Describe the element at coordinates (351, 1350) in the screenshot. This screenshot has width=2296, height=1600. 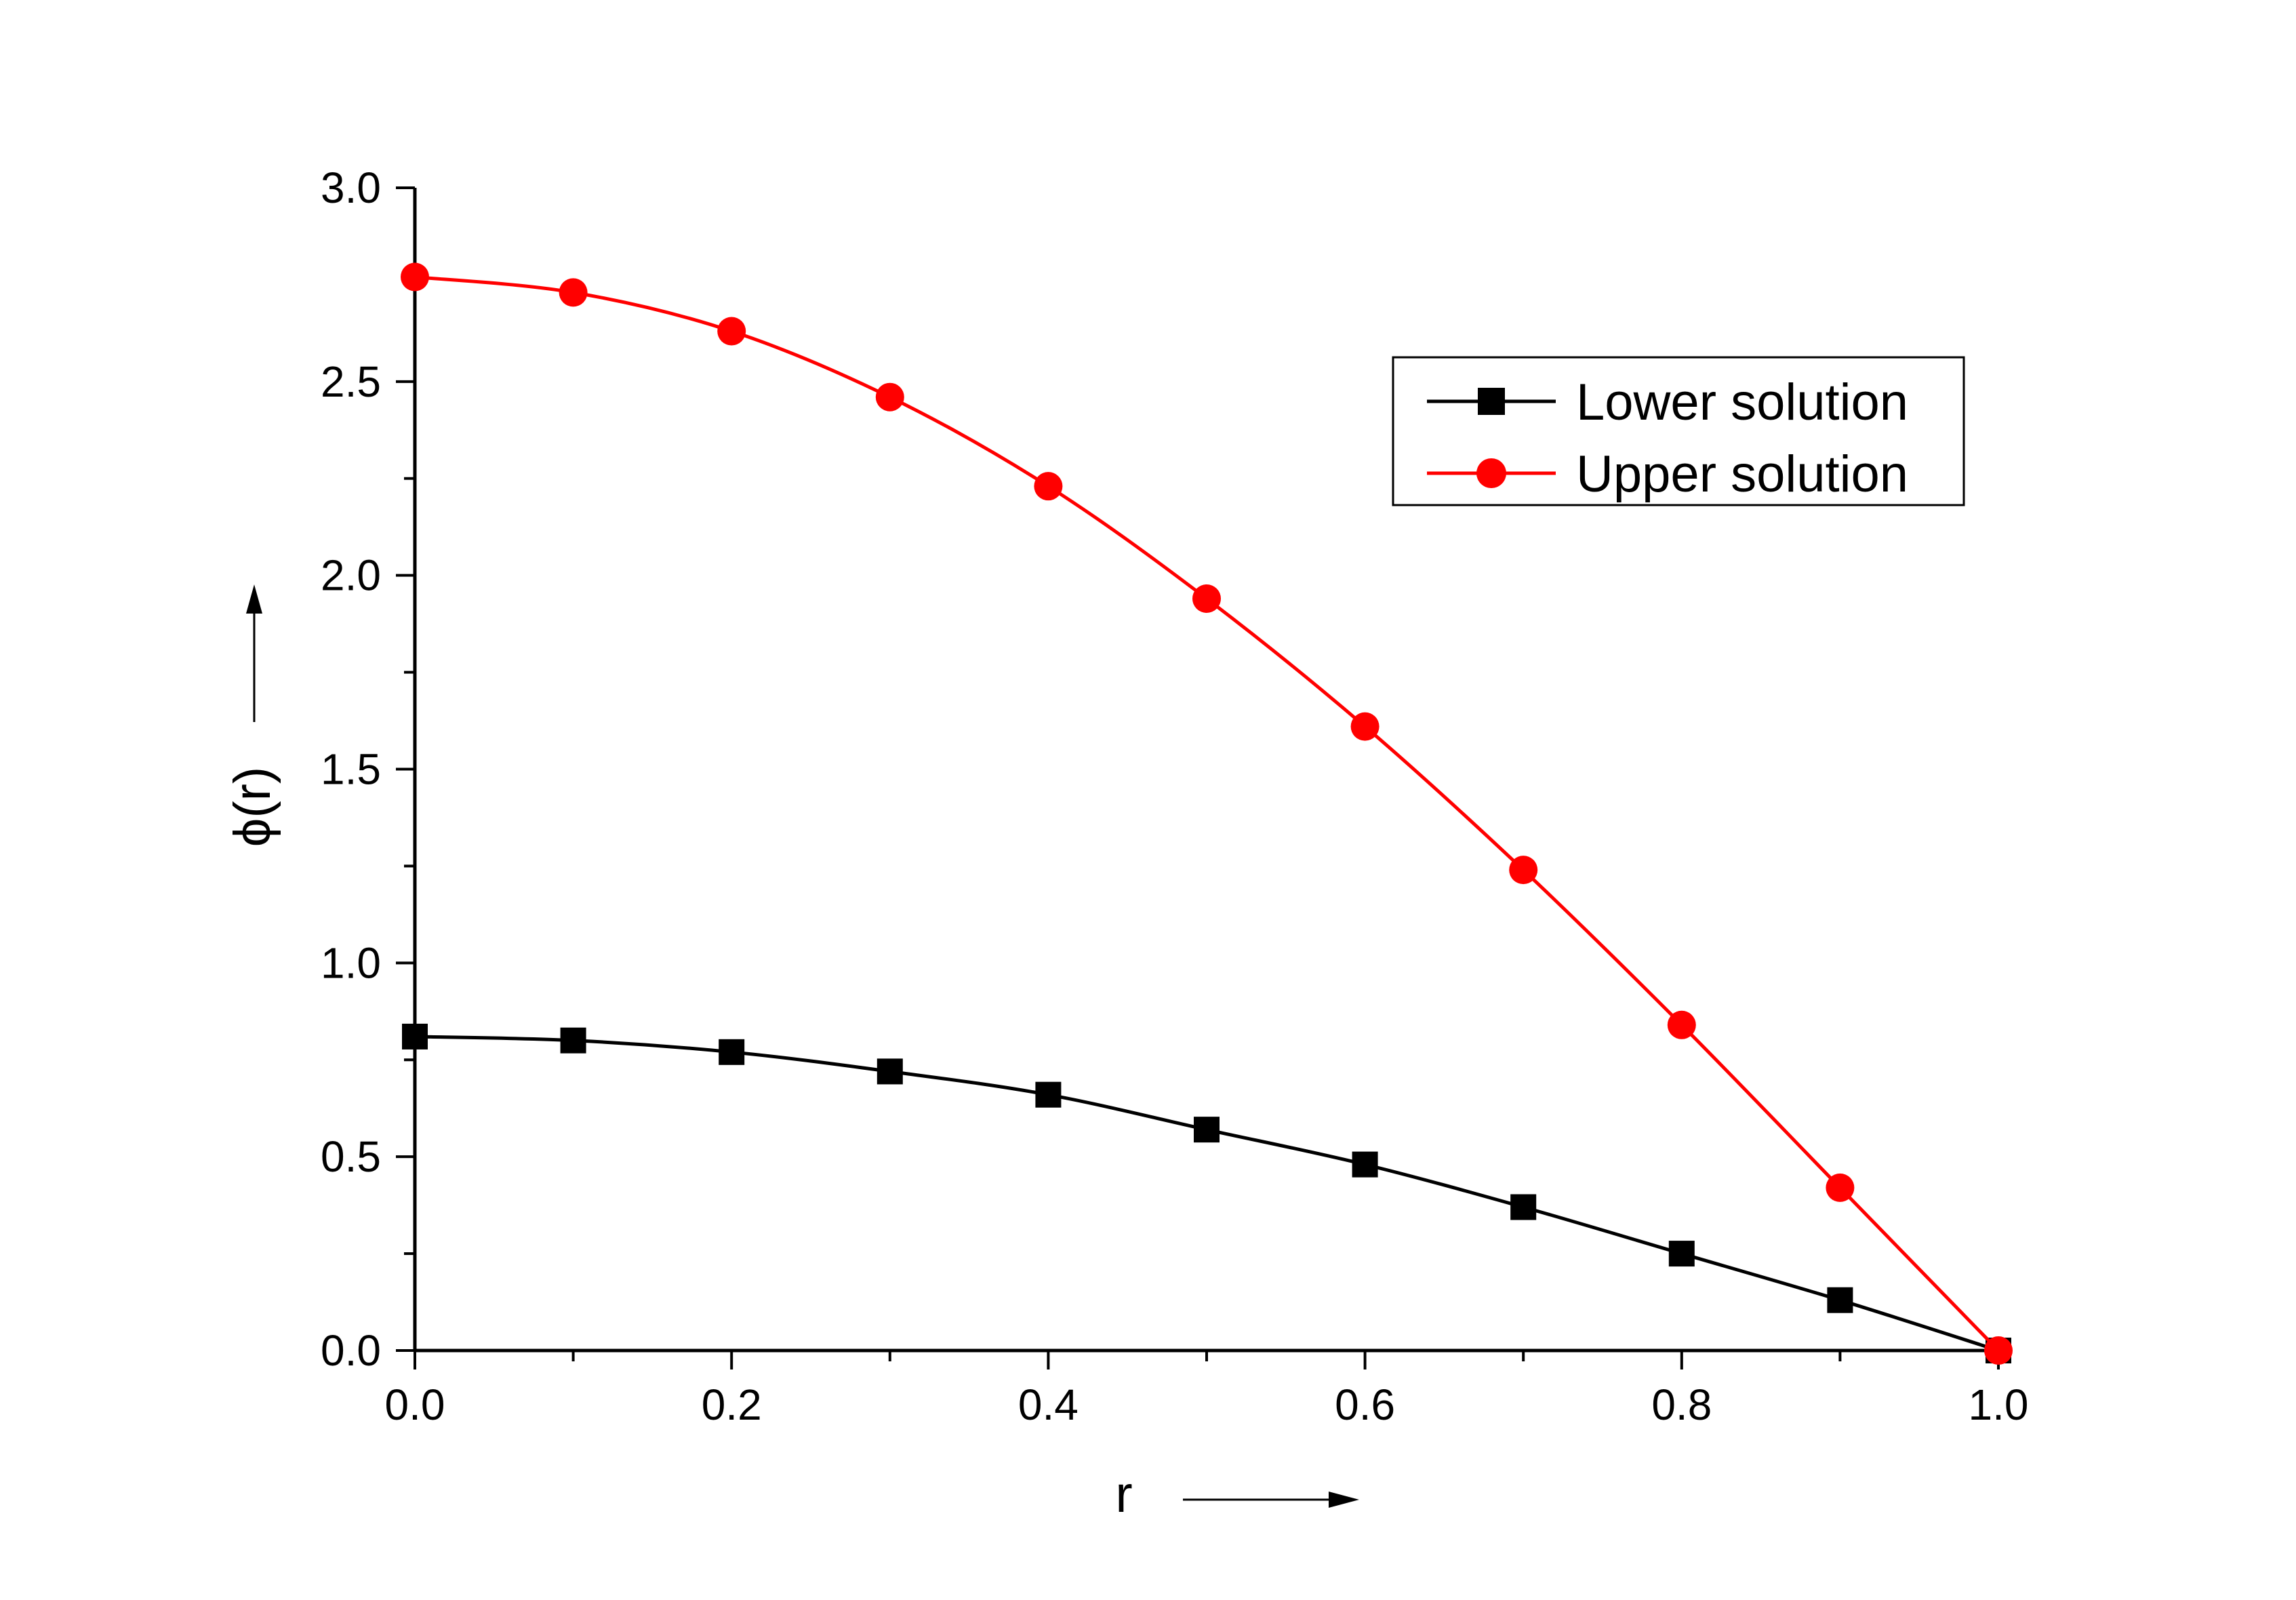
I see `y-tick-label: 0.0` at that location.